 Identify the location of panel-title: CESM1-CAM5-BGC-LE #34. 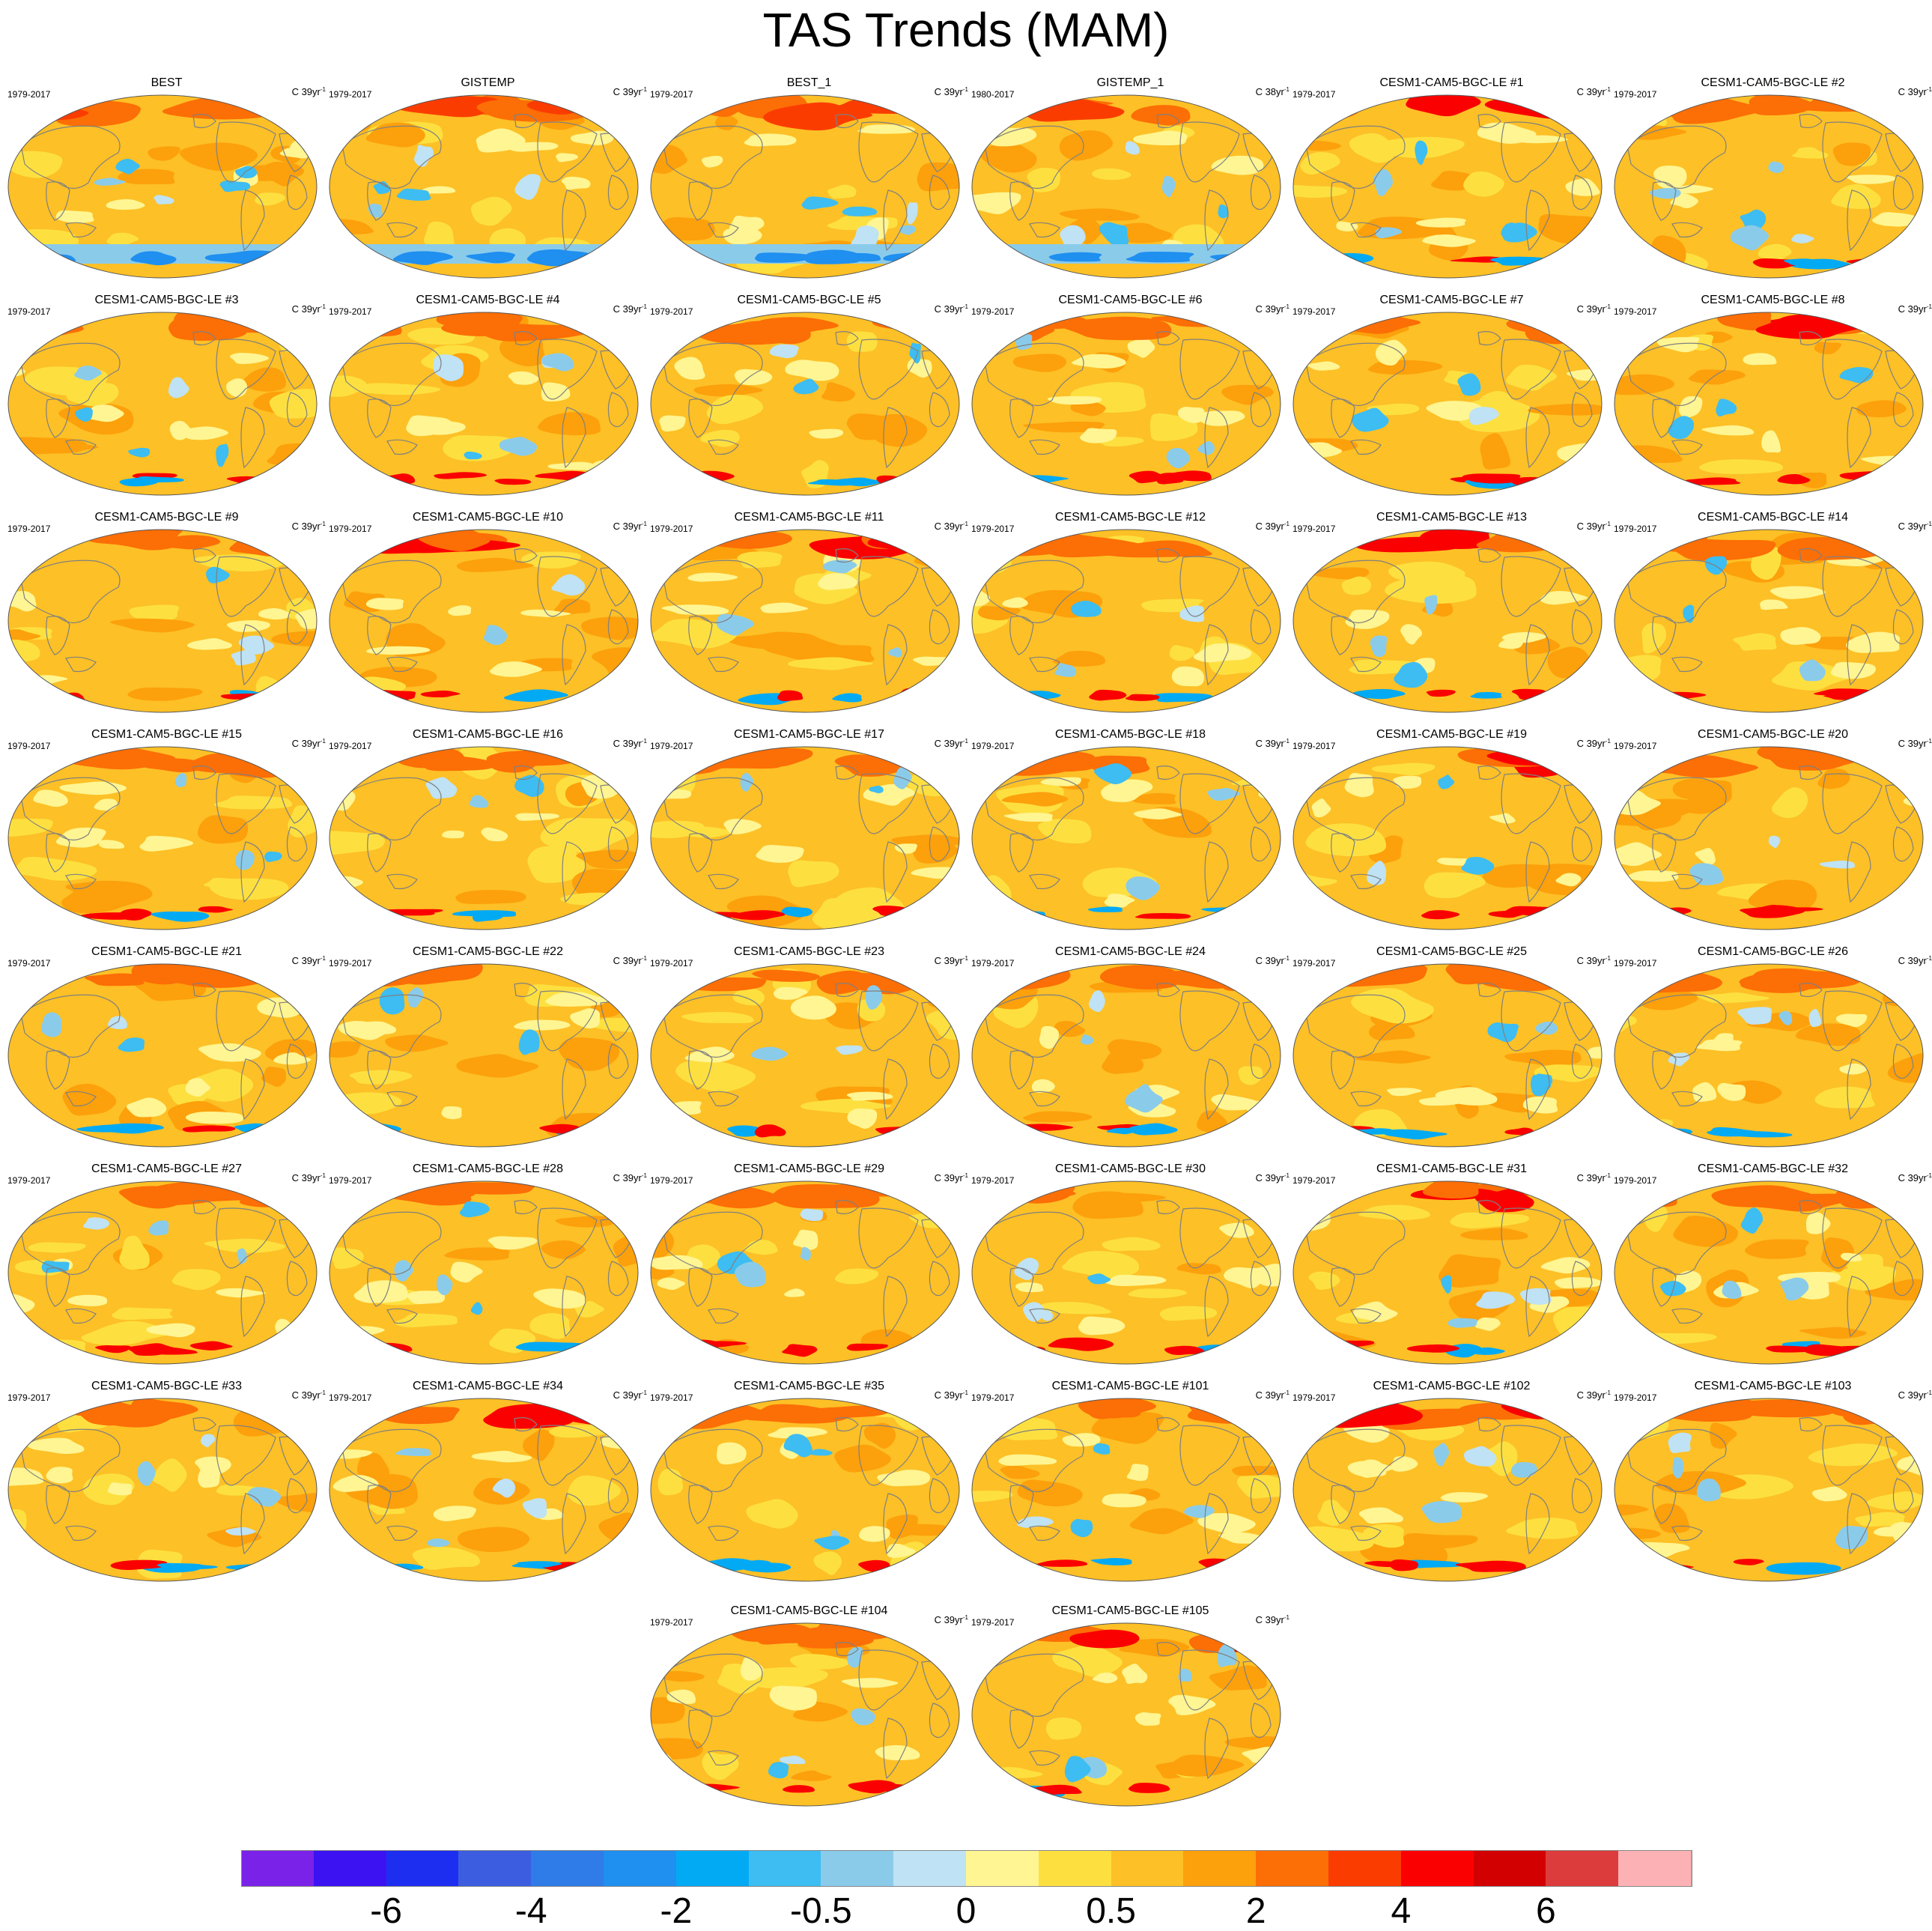
(488, 1386).